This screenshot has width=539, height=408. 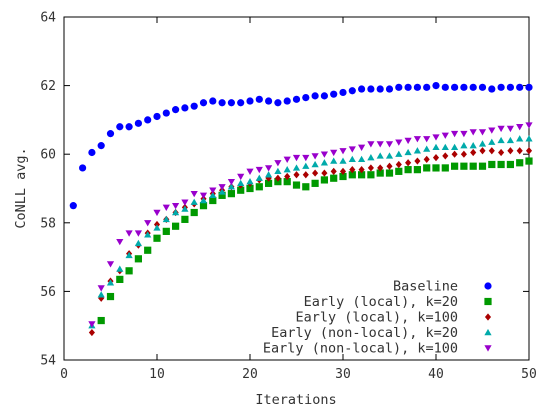 What do you see at coordinates (529, 374) in the screenshot?
I see `x-tick-label: 50` at bounding box center [529, 374].